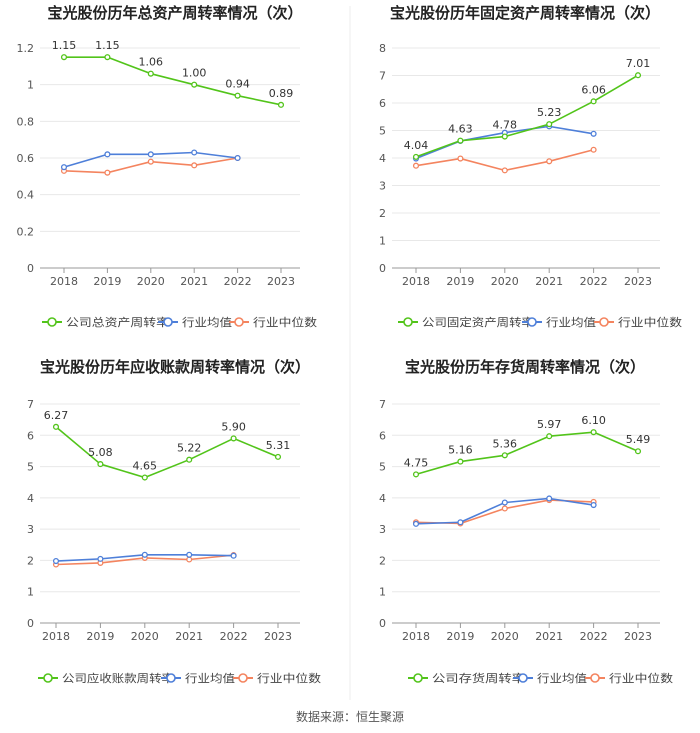 This screenshot has height=733, width=700. I want to click on y-tick-label: 0.8, so click(26, 121).